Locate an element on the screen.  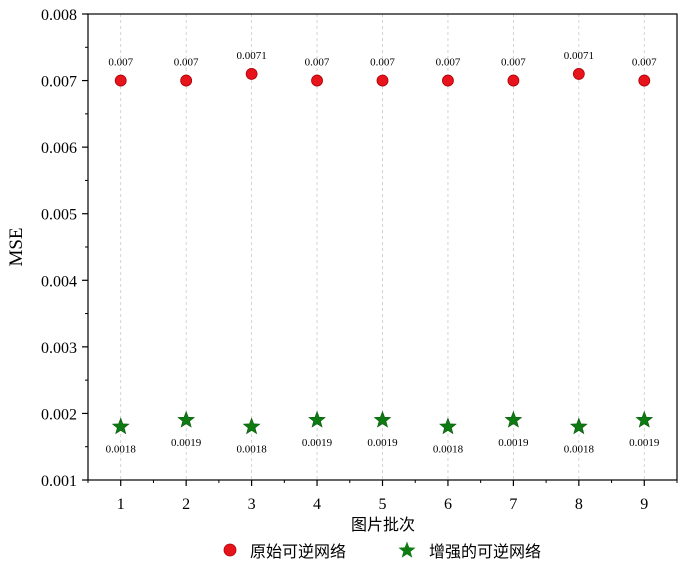
y-tick-label: 0.004 is located at coordinates (59, 281).